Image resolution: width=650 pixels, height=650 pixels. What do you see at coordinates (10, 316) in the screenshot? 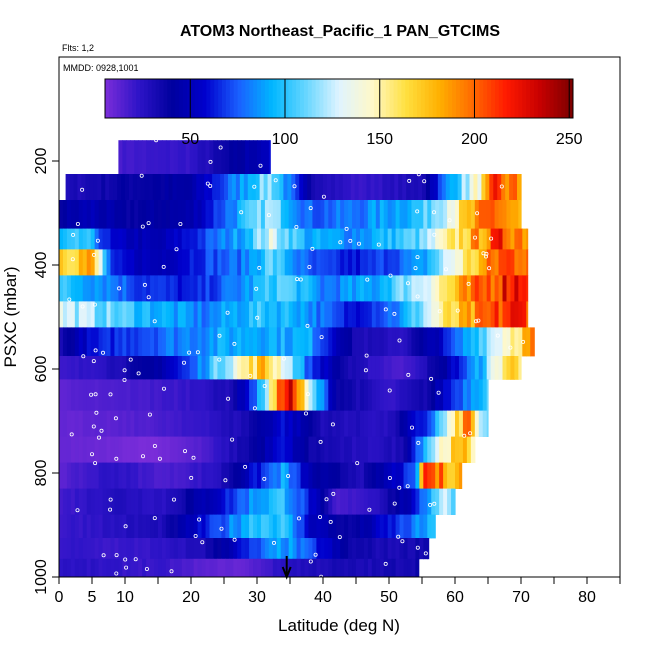
I see `y-axis-label: PSXC (mbar)` at bounding box center [10, 316].